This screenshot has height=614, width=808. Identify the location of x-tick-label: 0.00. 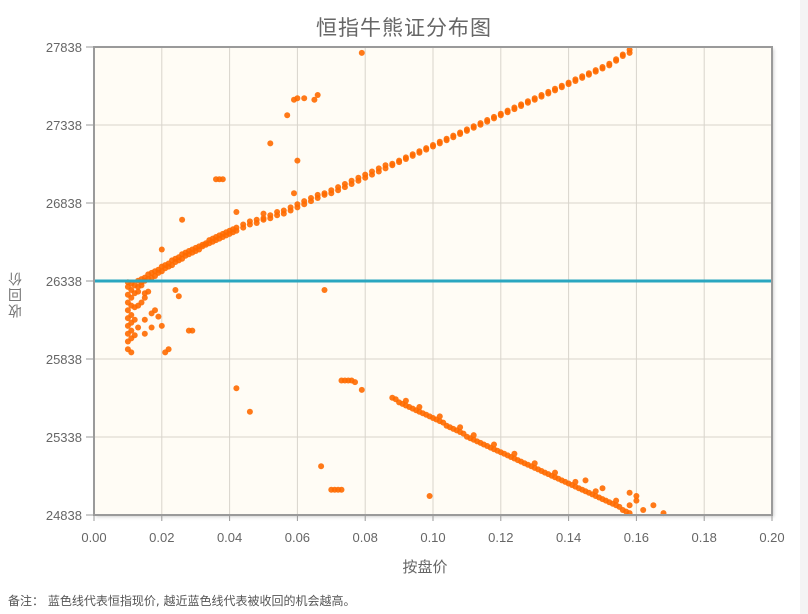
(93, 537).